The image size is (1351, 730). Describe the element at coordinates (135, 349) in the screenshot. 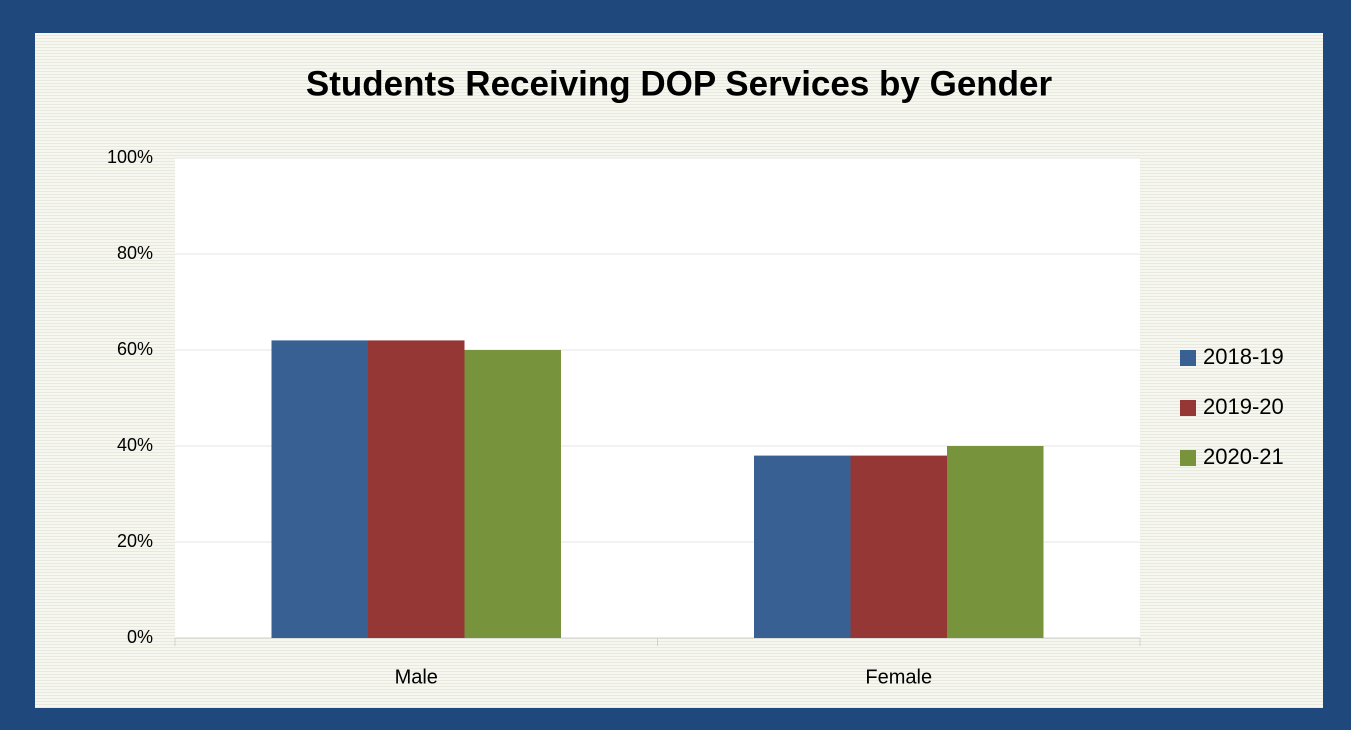

I see `y-tick-label: 60%` at that location.